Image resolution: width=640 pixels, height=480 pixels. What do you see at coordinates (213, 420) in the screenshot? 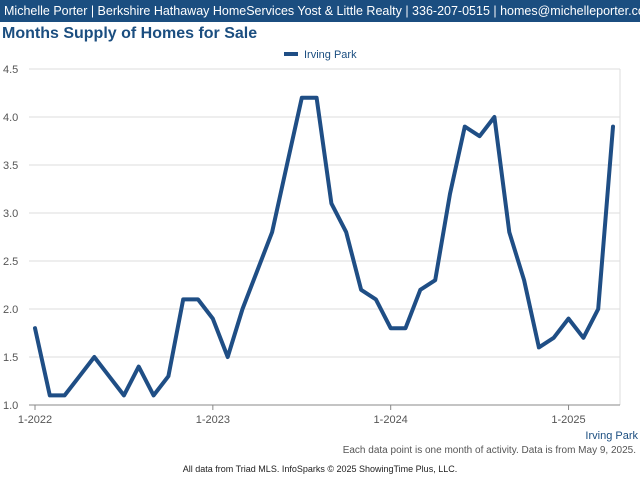
I see `x-tick-label: 1-2023` at bounding box center [213, 420].